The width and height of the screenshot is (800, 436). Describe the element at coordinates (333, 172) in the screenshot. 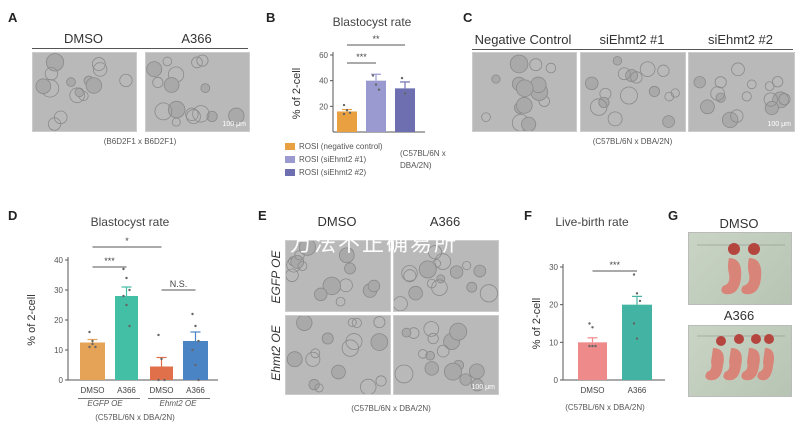

I see `legend-label: ROSI (siEhmt2 #2)` at that location.